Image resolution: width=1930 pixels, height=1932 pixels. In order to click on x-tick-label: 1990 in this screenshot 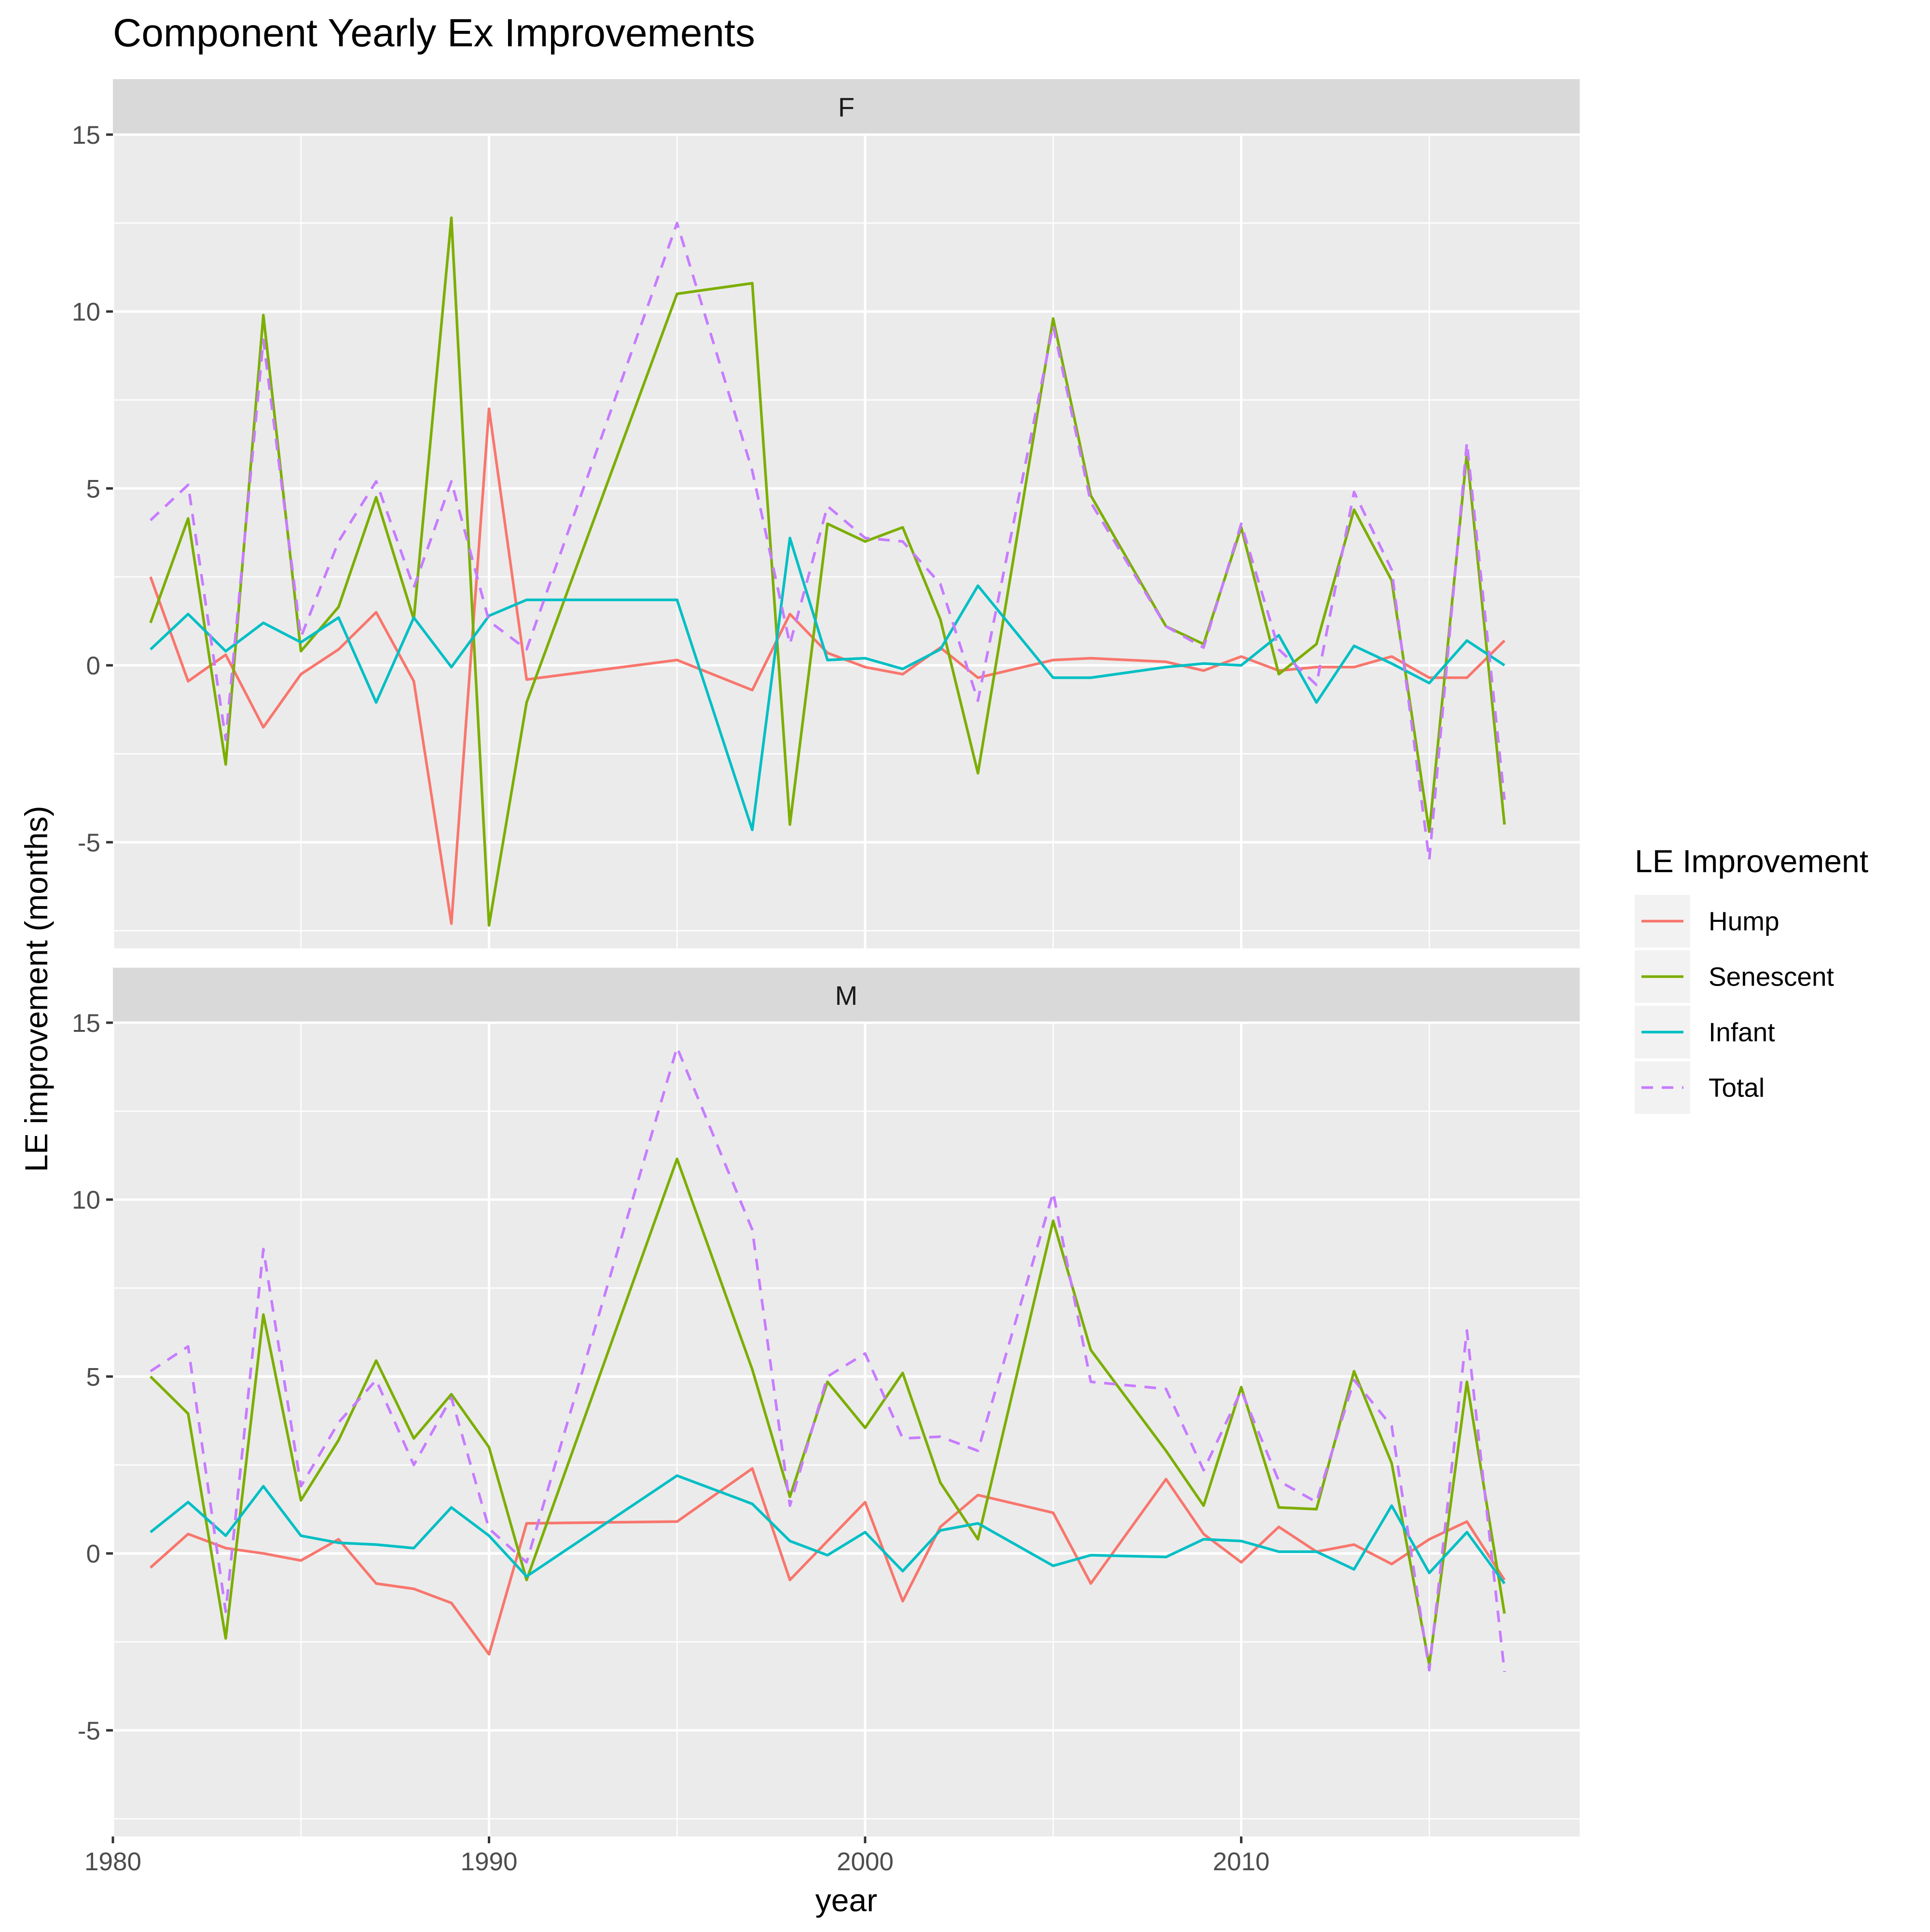, I will do `click(489, 1862)`.